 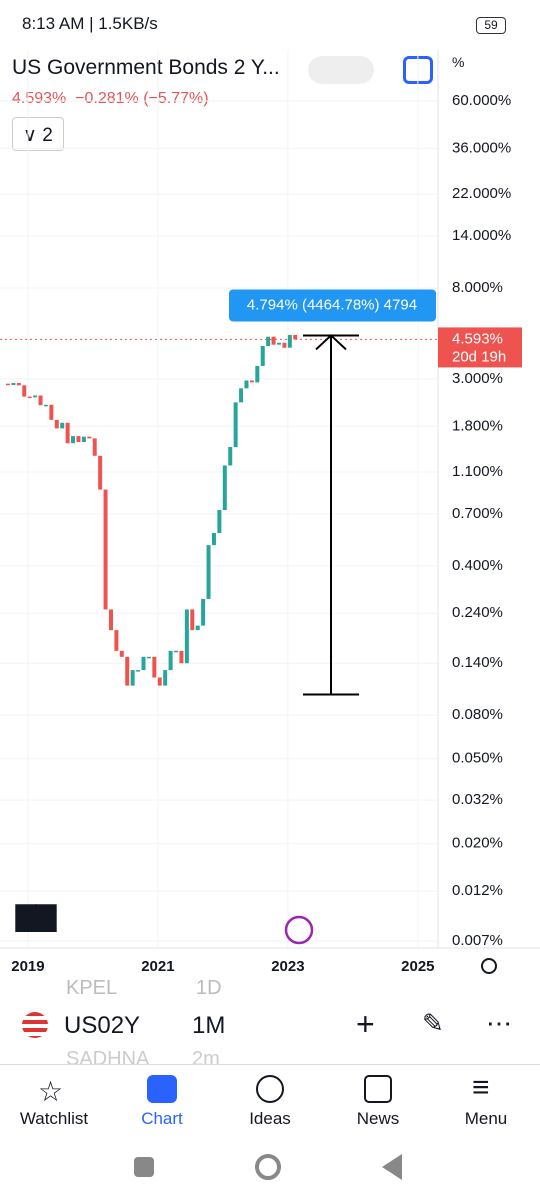 What do you see at coordinates (481, 100) in the screenshot?
I see `y-tick-label: 60.000%` at bounding box center [481, 100].